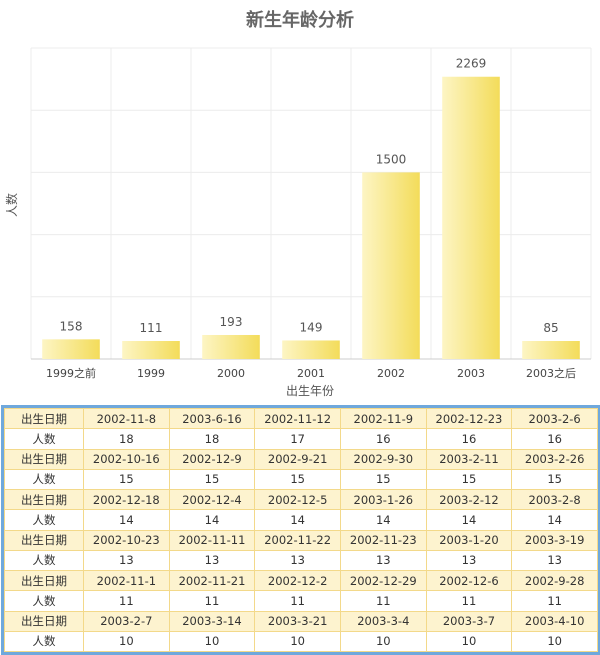  I want to click on data-label: 111, so click(151, 328).